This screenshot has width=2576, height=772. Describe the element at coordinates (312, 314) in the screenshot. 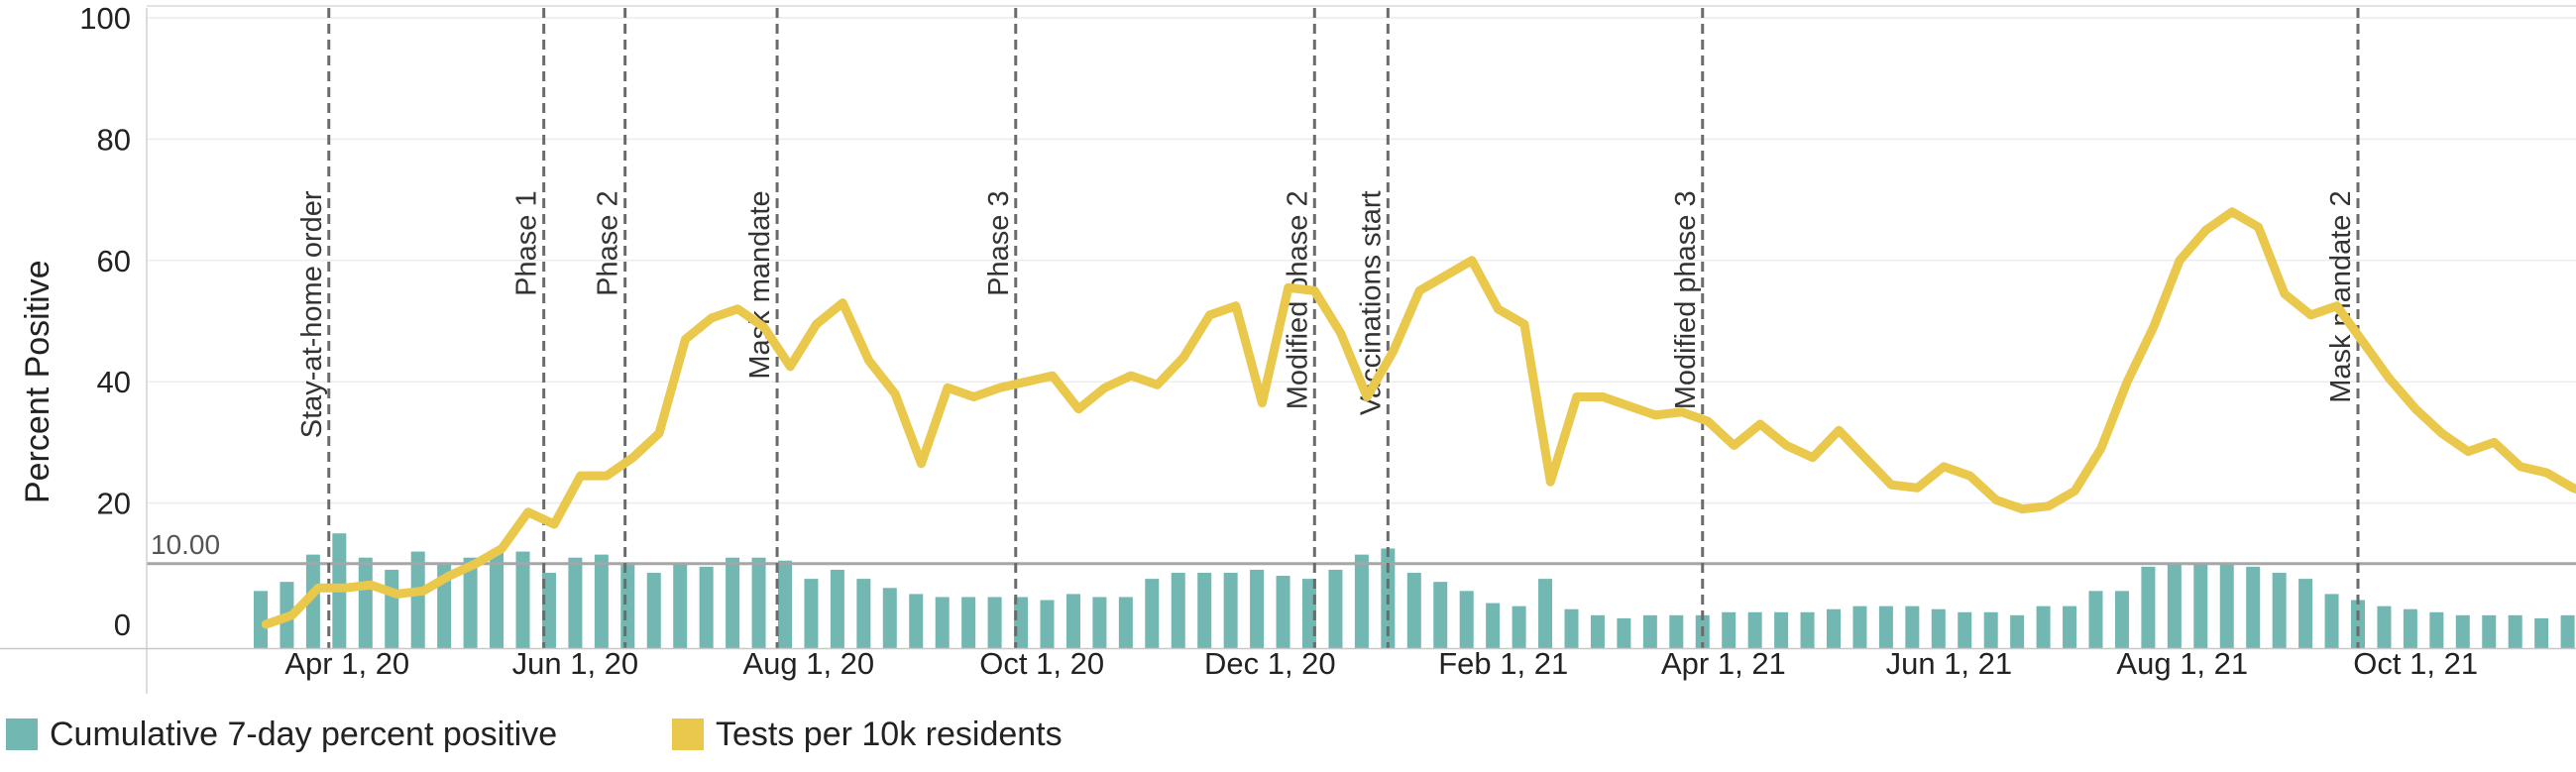

I see `event-label: Stay-at-home order` at that location.